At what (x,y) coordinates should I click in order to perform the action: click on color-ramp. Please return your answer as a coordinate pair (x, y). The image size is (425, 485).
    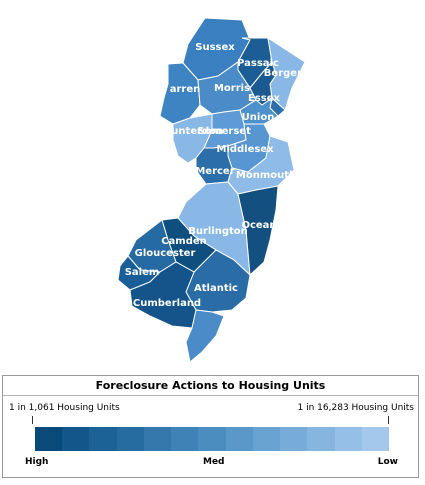
    Looking at the image, I should click on (212, 439).